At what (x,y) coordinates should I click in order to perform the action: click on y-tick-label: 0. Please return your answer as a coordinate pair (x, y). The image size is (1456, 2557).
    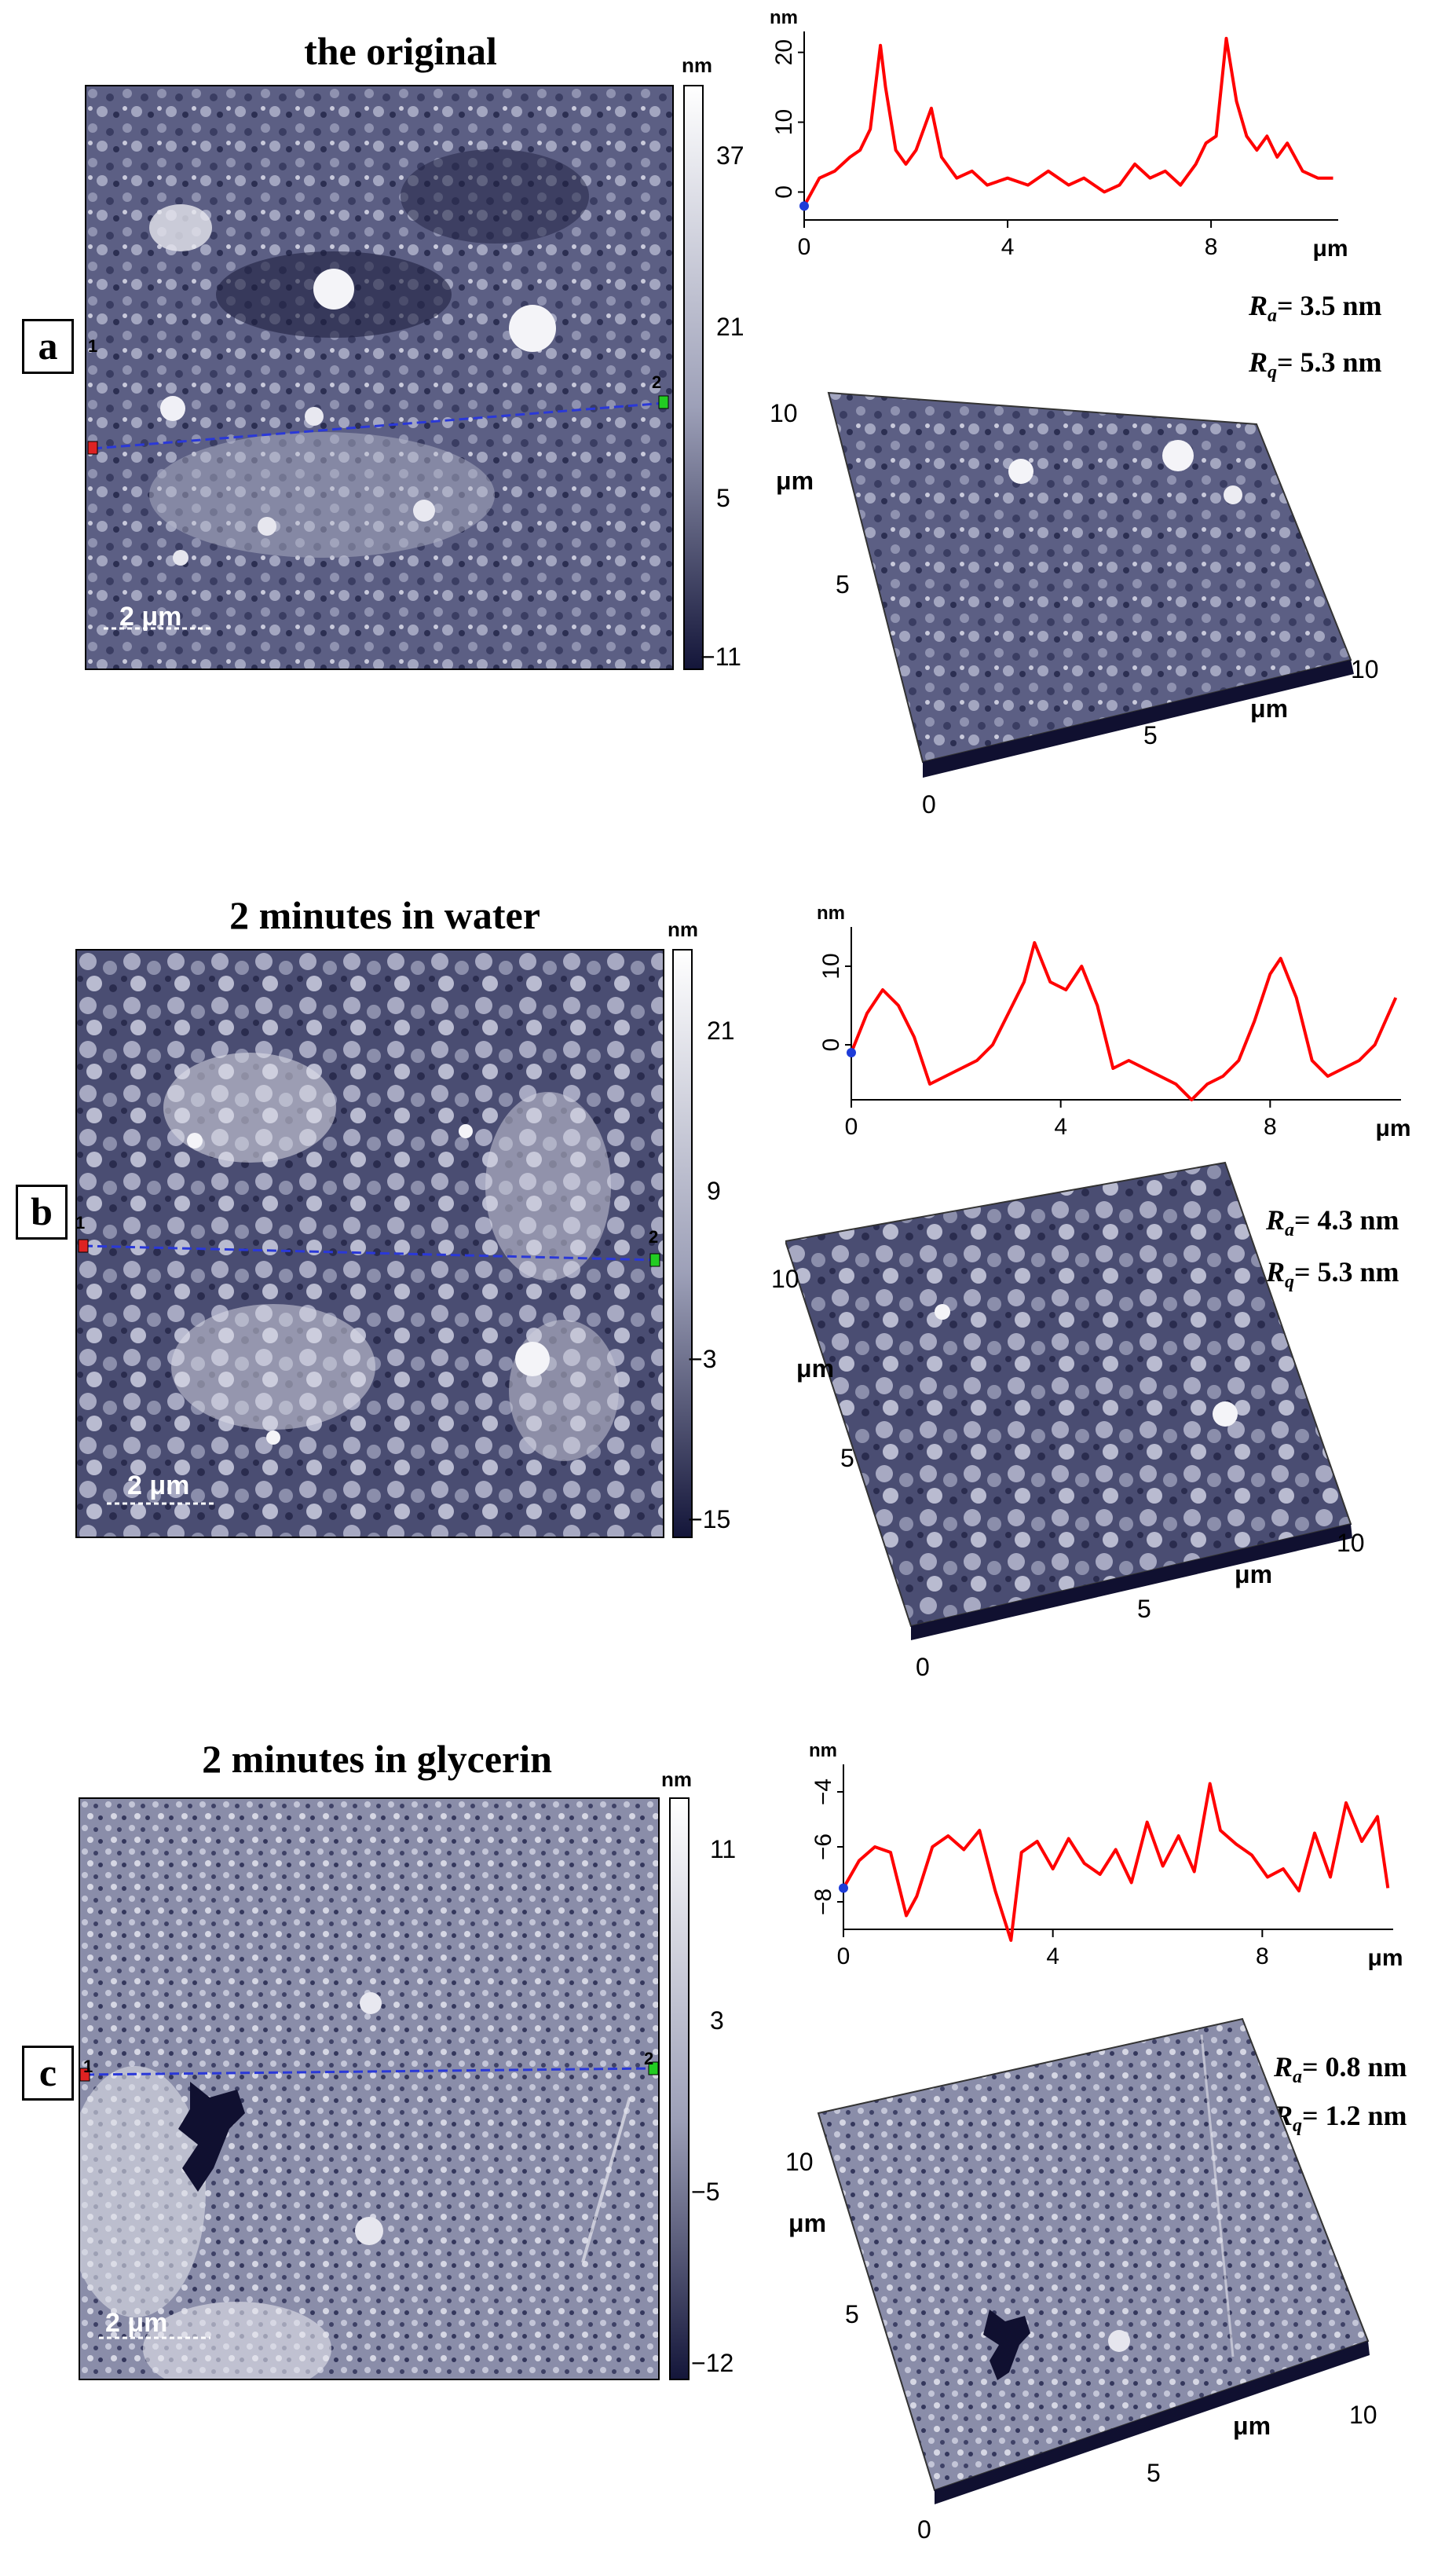
    Looking at the image, I should click on (831, 1045).